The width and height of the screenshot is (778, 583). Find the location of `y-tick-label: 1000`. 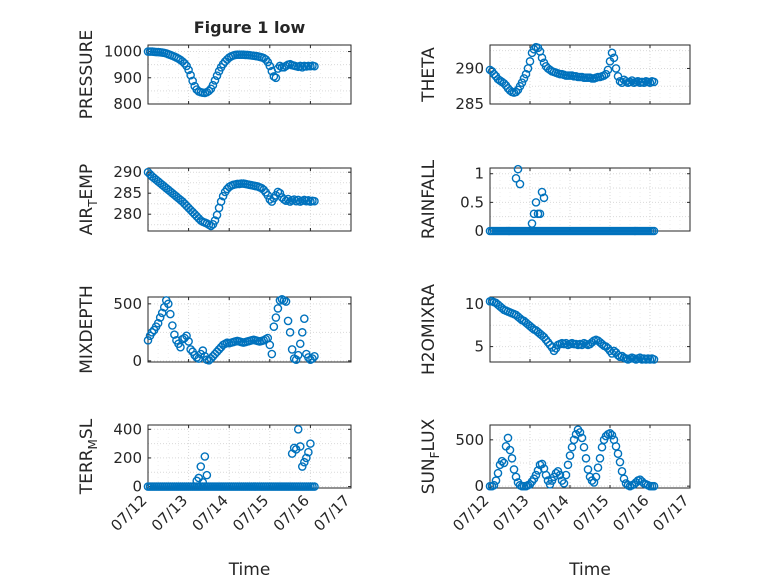

y-tick-label: 1000 is located at coordinates (123, 52).